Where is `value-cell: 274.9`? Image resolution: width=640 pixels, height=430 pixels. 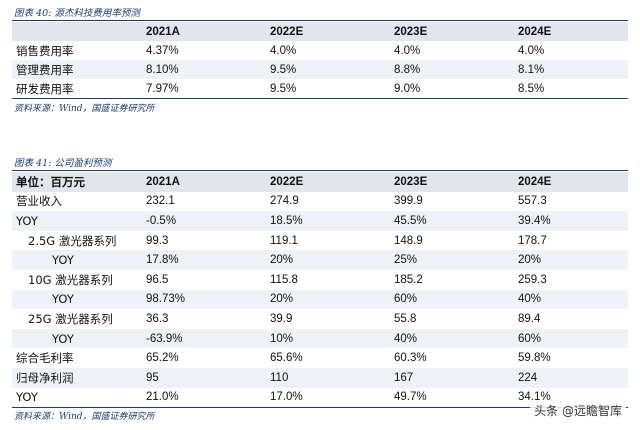 value-cell: 274.9 is located at coordinates (284, 201).